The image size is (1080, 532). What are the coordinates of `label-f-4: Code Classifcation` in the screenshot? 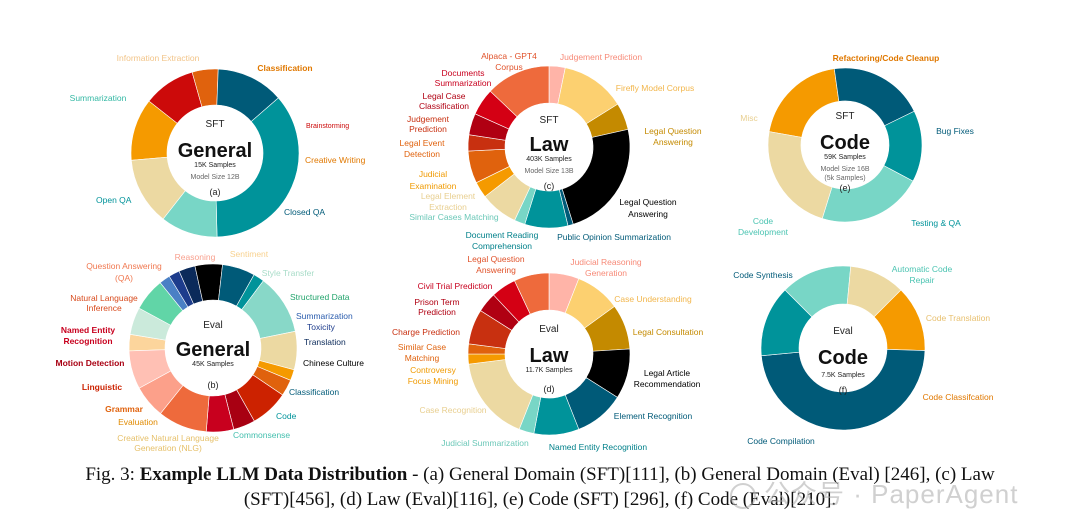 It's located at (958, 397).